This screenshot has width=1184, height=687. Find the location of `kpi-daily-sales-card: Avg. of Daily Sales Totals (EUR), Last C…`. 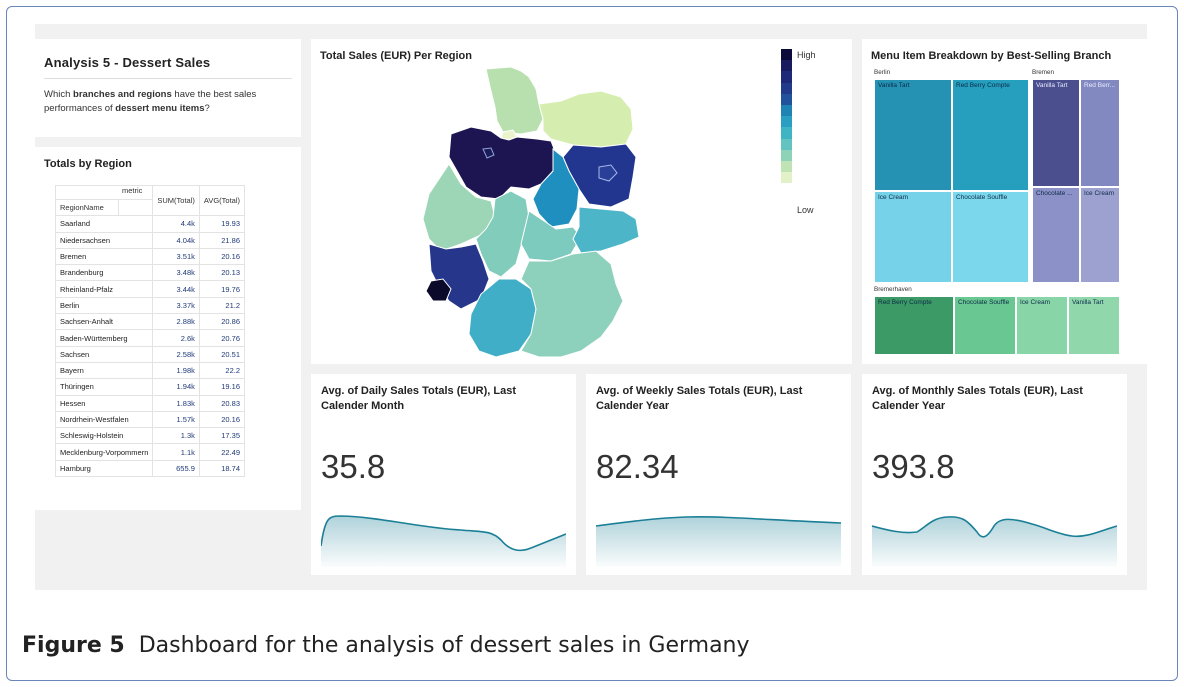

kpi-daily-sales-card: Avg. of Daily Sales Totals (EUR), Last C… is located at coordinates (443, 474).